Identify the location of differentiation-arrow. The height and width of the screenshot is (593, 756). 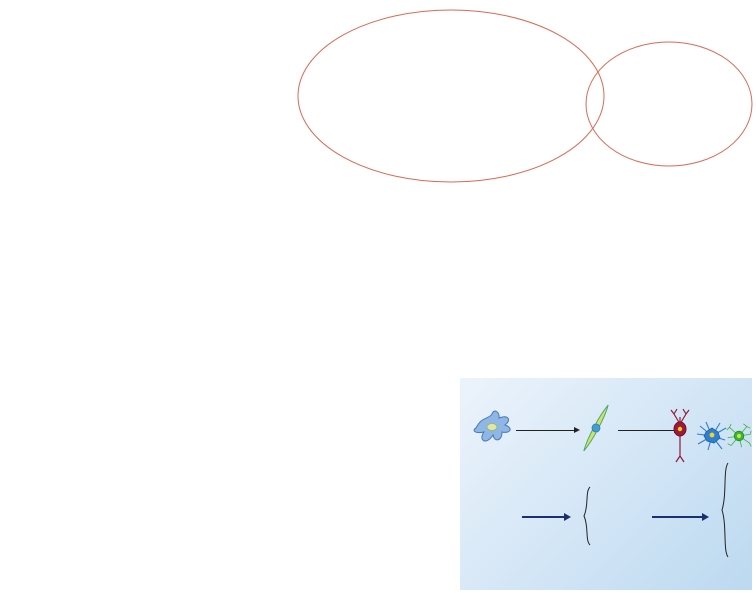
(649, 430).